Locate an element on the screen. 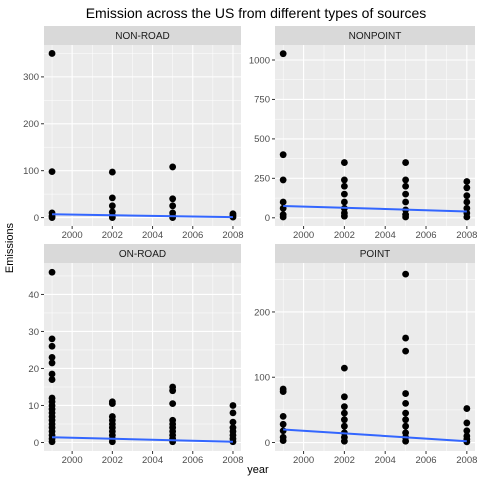 The height and width of the screenshot is (480, 480). y-tick-label: 300 is located at coordinates (31, 77).